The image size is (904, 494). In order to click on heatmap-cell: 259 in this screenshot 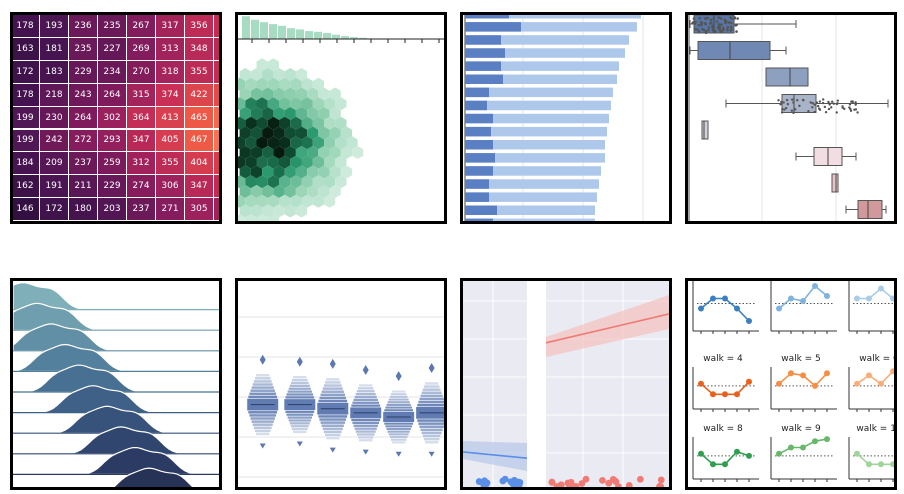, I will do `click(112, 164)`.